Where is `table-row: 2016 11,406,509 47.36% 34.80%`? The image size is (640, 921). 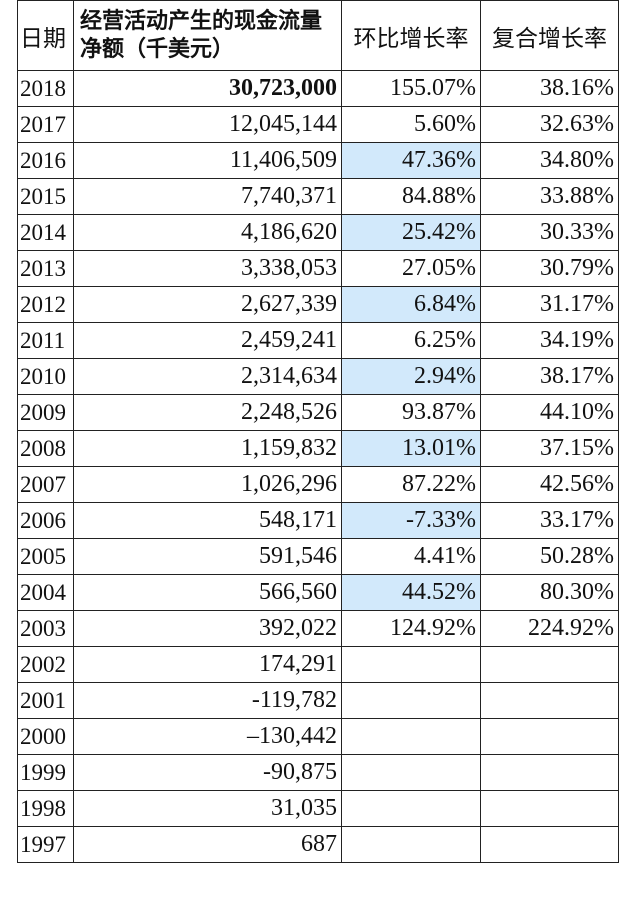 table-row: 2016 11,406,509 47.36% 34.80% is located at coordinates (318, 160).